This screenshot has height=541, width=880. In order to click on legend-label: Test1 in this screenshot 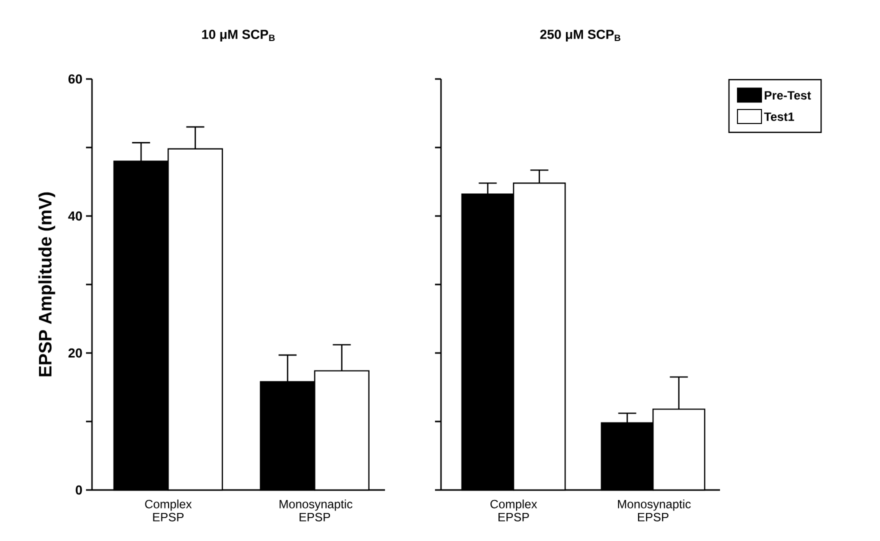, I will do `click(779, 116)`.